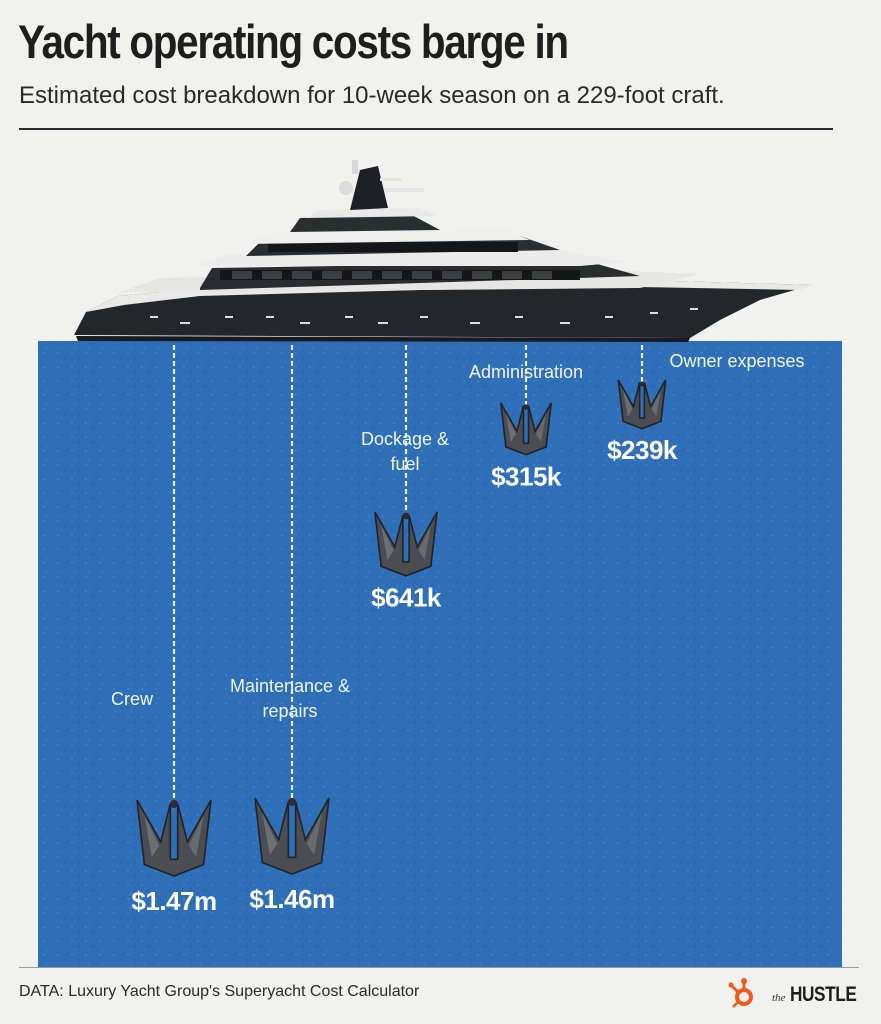  I want to click on anchor-5: $239k, so click(642, 405).